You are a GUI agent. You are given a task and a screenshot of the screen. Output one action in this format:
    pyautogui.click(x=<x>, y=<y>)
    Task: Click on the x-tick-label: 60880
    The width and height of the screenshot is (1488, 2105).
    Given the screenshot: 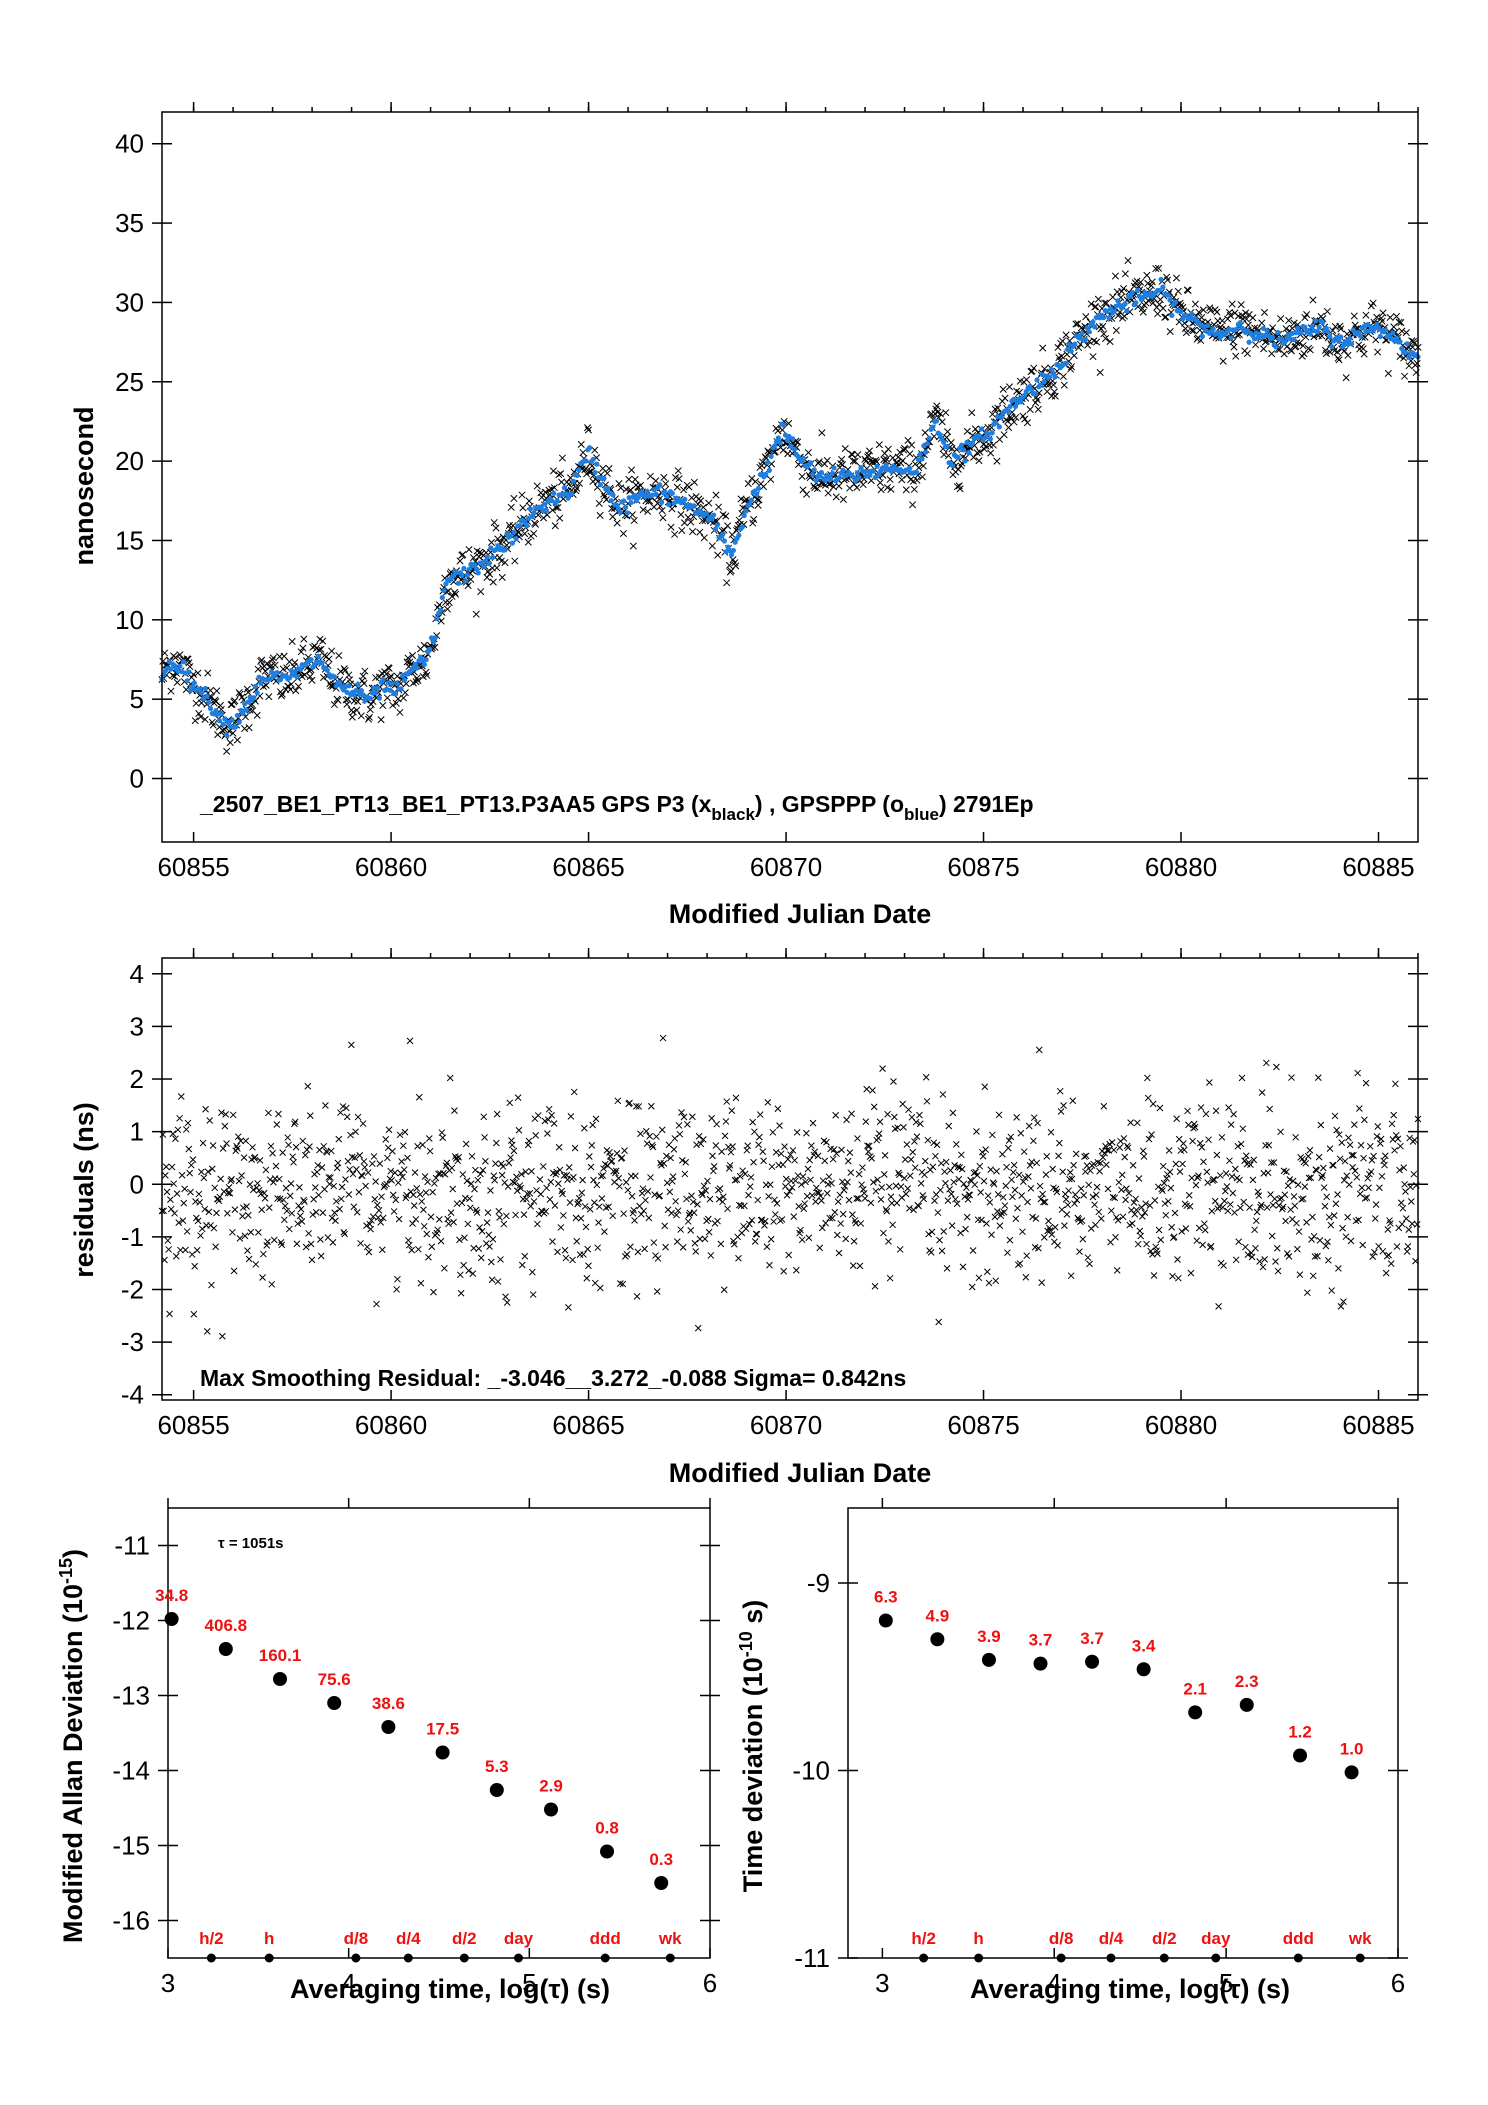 What is the action you would take?
    pyautogui.click(x=1181, y=1425)
    